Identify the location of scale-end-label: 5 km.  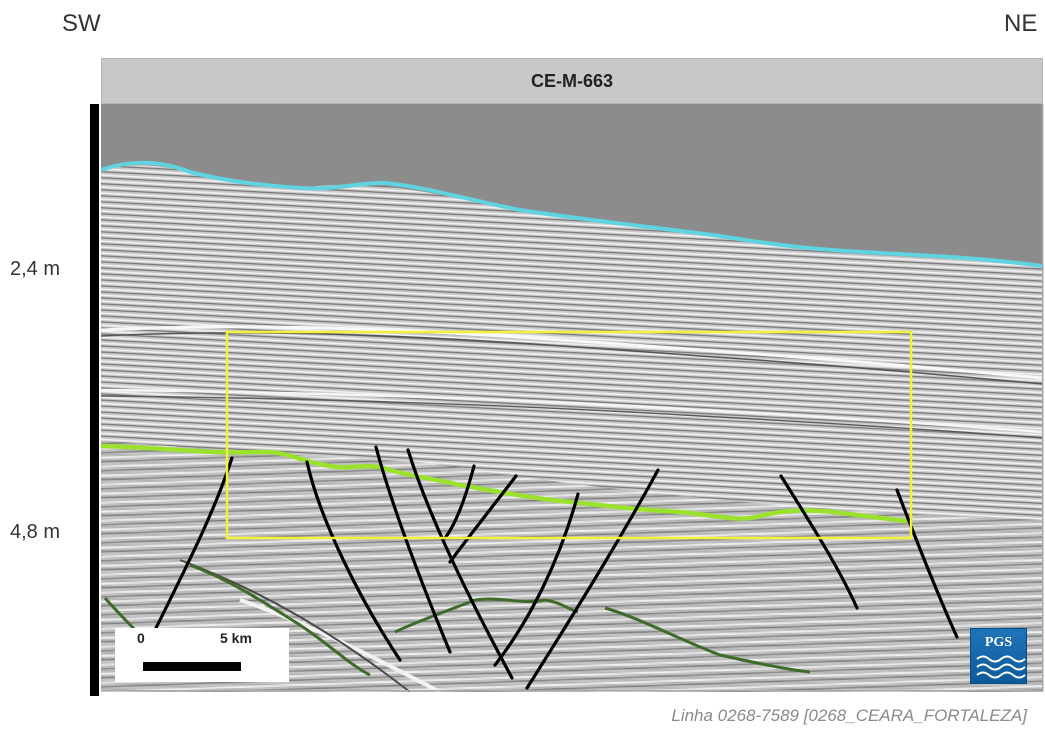
(236, 638).